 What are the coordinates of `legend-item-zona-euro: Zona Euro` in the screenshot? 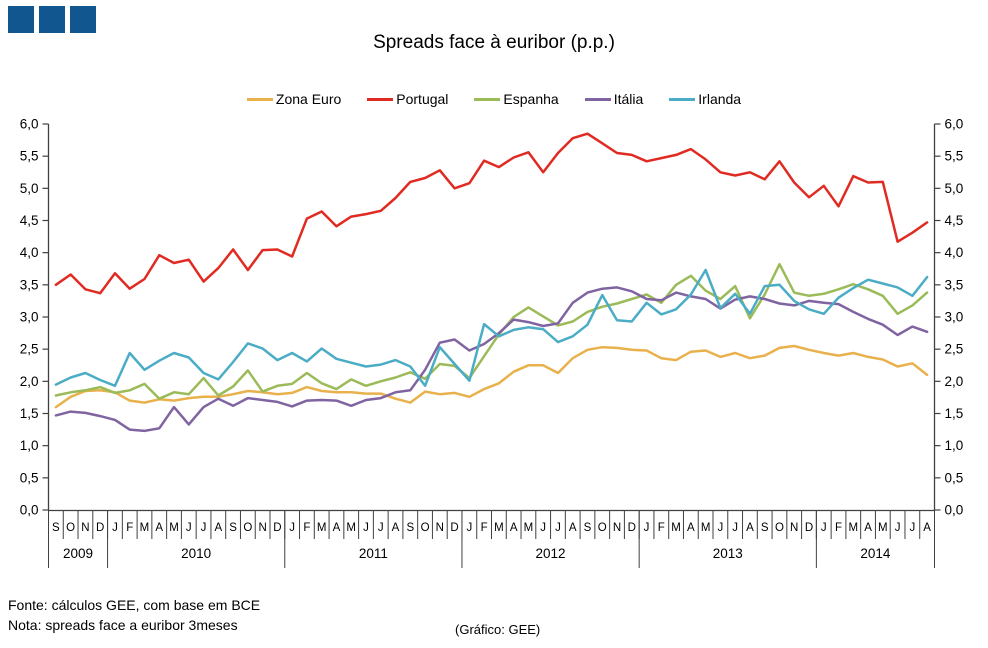 It's located at (293, 99).